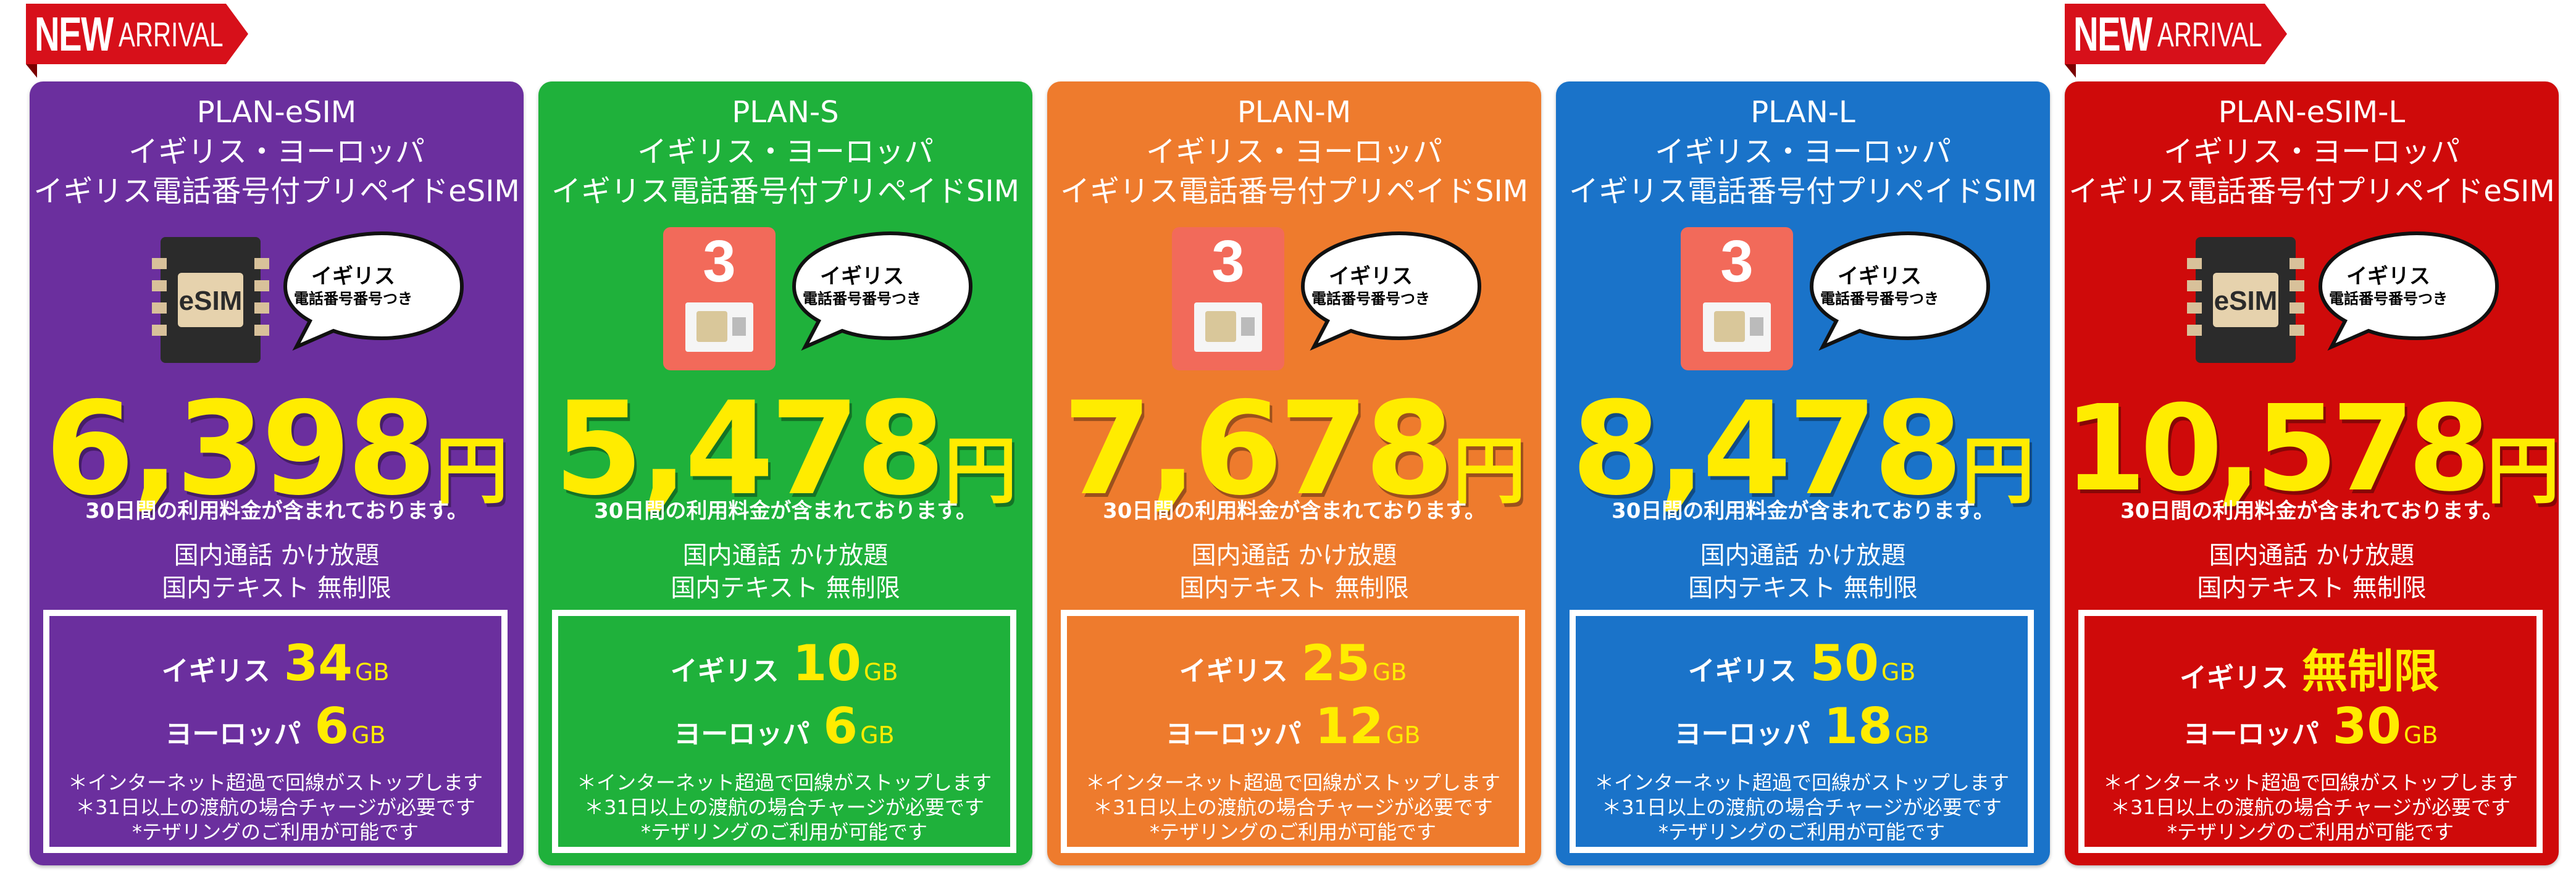 This screenshot has height=874, width=2576. What do you see at coordinates (2312, 443) in the screenshot?
I see `price: 10,578 円` at bounding box center [2312, 443].